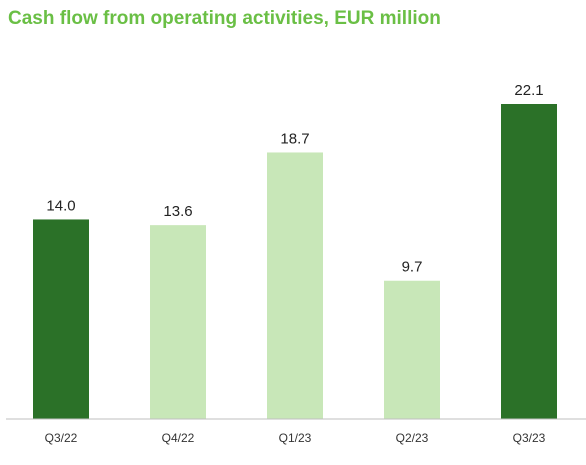 This screenshot has width=586, height=465. I want to click on x-tick-label-q1-23: Q1/23, so click(295, 438).